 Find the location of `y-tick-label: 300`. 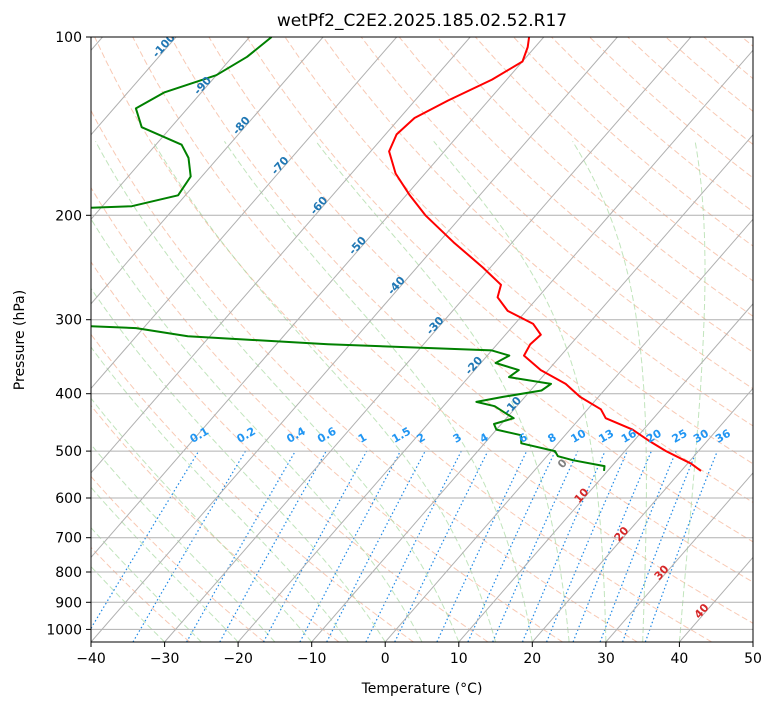

y-tick-label: 300 is located at coordinates (68, 321).